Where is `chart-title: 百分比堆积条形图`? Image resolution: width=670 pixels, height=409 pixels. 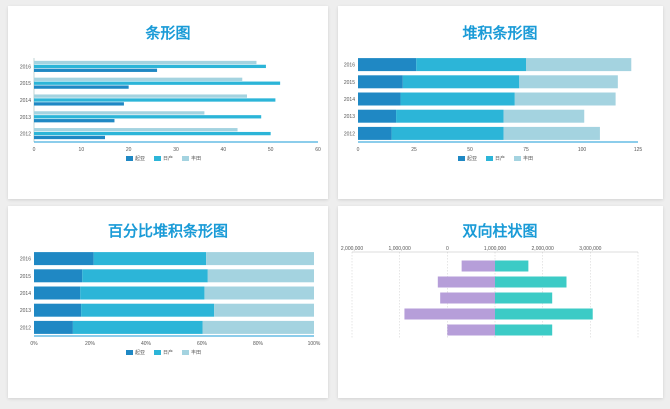 chart-title: 百分比堆积条形图 is located at coordinates (168, 231).